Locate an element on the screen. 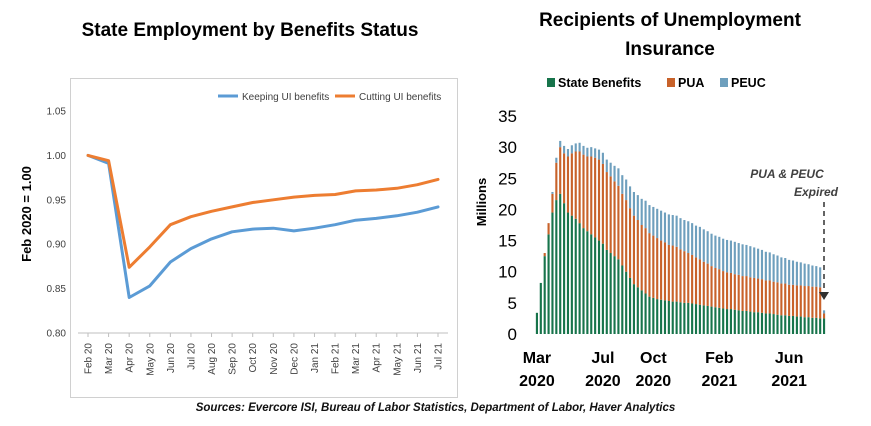 The height and width of the screenshot is (426, 871). left-x-tick-label: Apr 21 is located at coordinates (377, 358).